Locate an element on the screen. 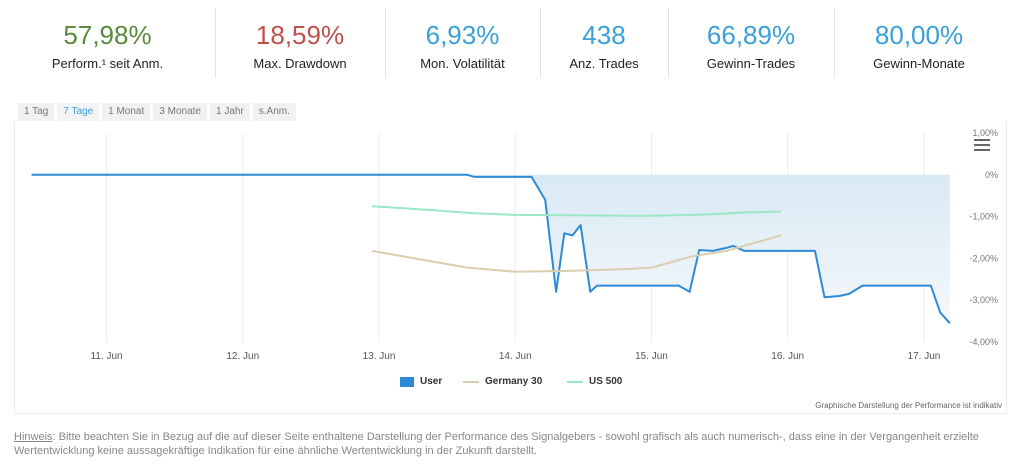  stat-value: 438 is located at coordinates (604, 35).